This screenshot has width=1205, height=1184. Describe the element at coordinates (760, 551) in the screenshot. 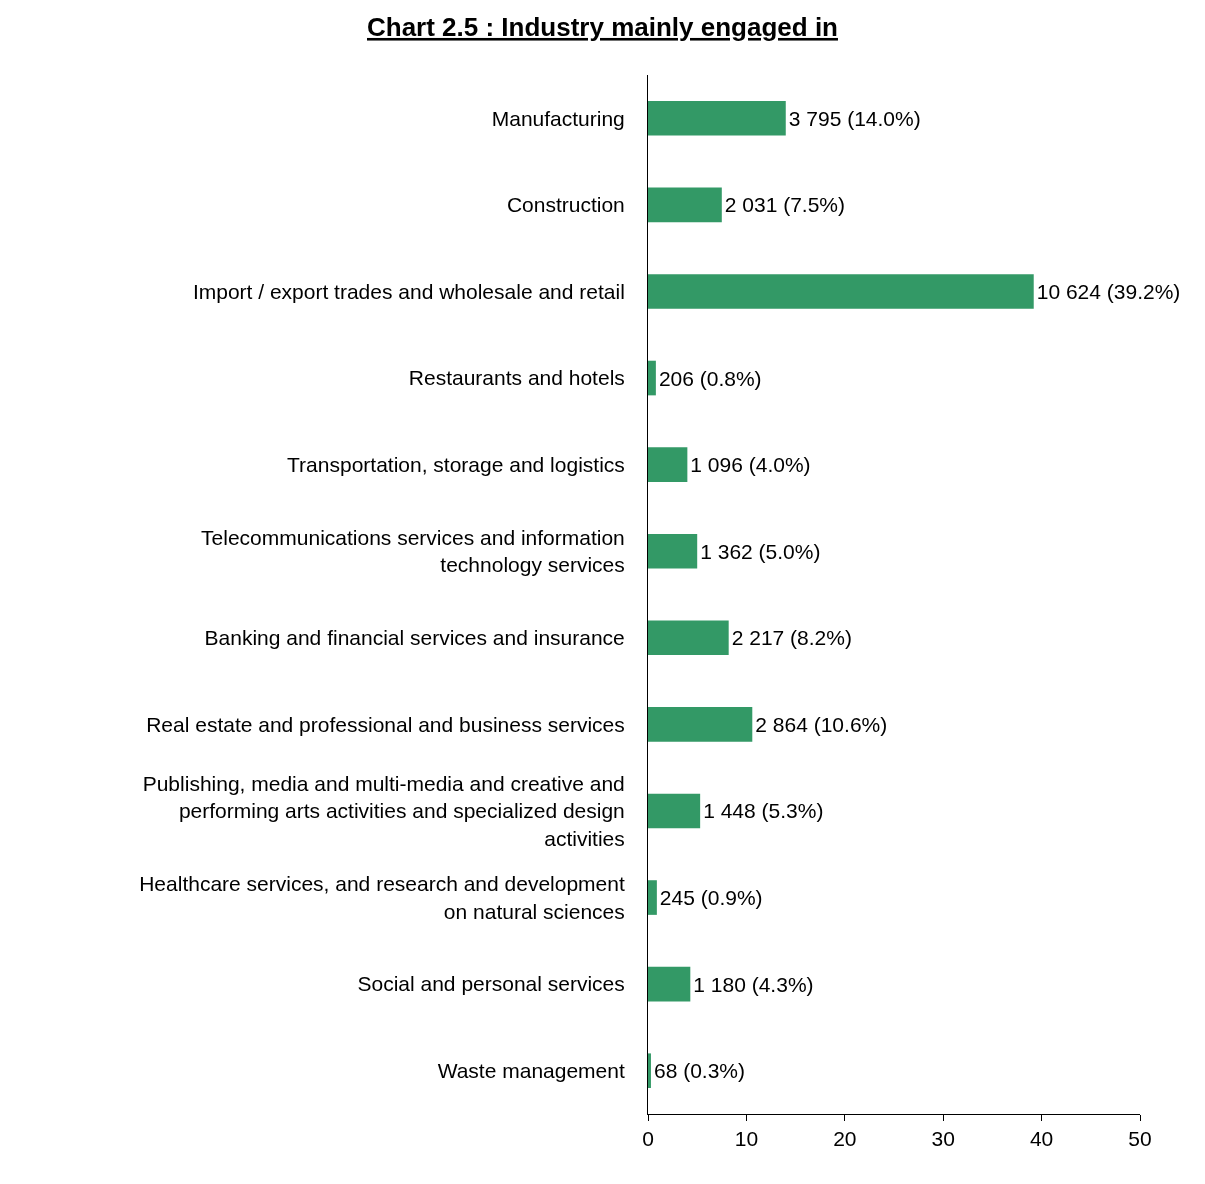

I see `data-label: 1 362 (5.0%)` at that location.